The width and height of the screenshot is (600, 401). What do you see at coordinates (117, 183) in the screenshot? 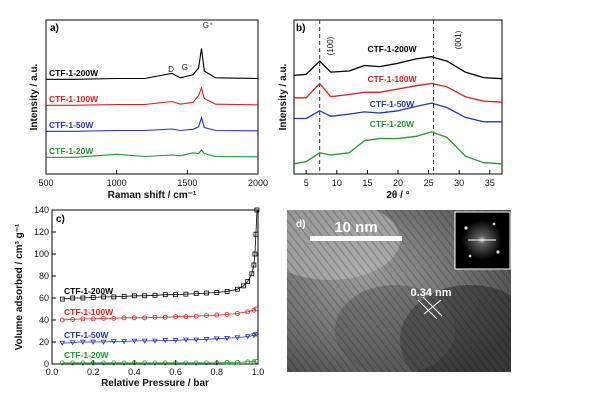
I see `panel-a-x-tick-label: 1000` at bounding box center [117, 183].